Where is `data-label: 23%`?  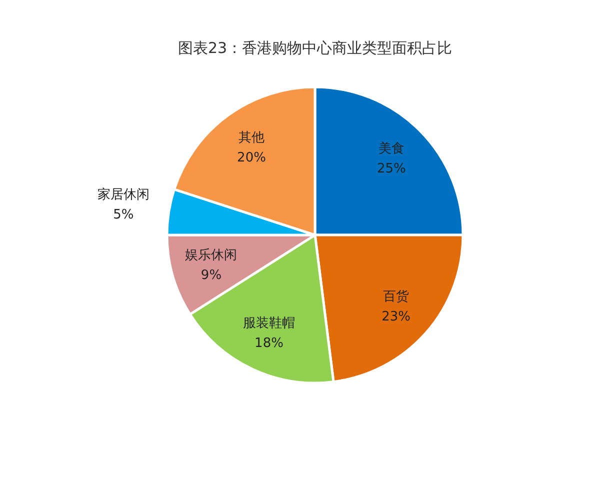
data-label: 23% is located at coordinates (396, 316).